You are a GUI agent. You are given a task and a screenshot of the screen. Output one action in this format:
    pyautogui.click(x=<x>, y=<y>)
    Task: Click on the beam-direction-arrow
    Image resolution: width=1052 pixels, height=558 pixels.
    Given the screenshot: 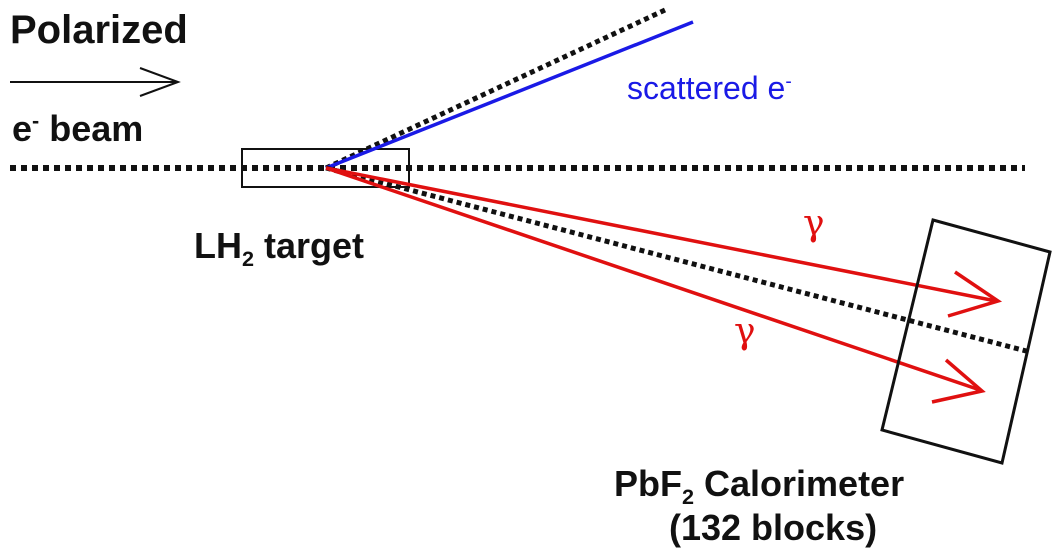 What is the action you would take?
    pyautogui.click(x=95, y=82)
    